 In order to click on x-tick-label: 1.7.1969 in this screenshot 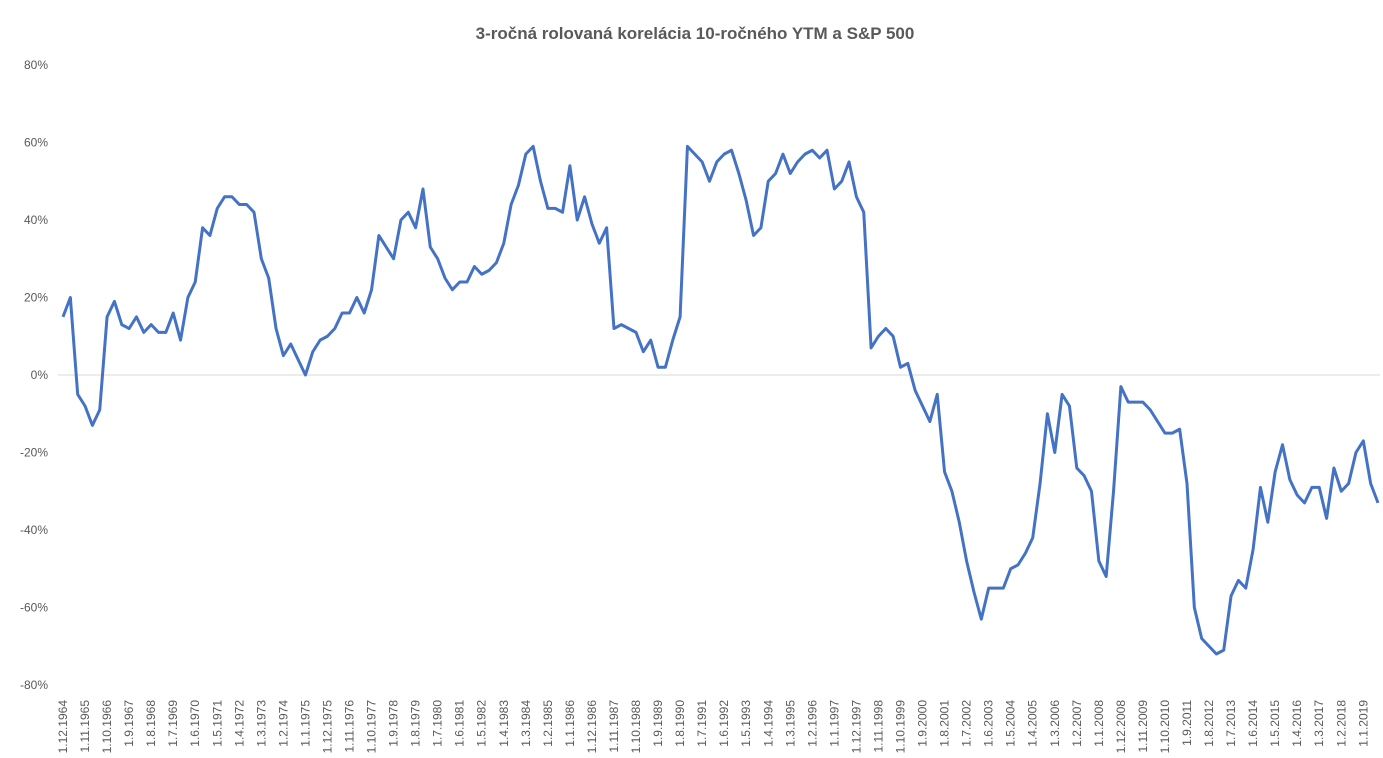, I will do `click(173, 723)`.